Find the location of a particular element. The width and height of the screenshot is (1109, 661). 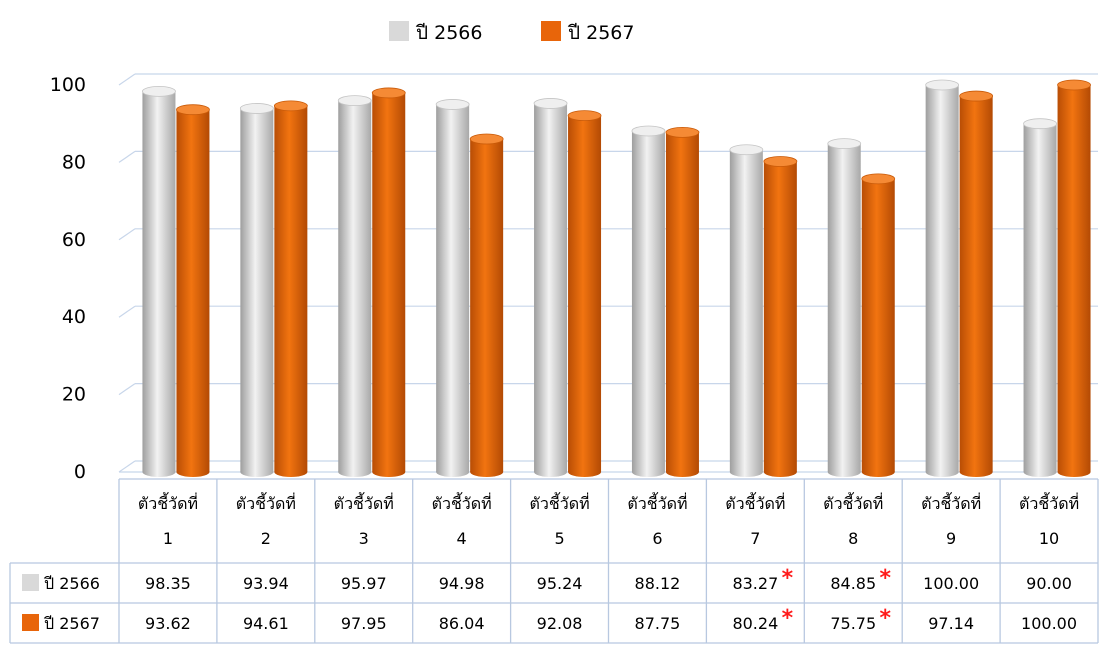

category-label: 9 is located at coordinates (951, 538).